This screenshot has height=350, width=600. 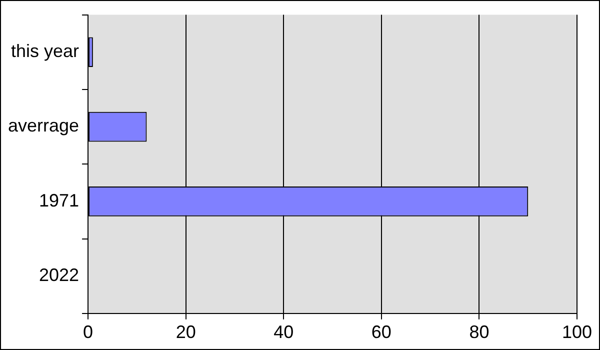 What do you see at coordinates (284, 332) in the screenshot?
I see `x-tick-label: 40` at bounding box center [284, 332].